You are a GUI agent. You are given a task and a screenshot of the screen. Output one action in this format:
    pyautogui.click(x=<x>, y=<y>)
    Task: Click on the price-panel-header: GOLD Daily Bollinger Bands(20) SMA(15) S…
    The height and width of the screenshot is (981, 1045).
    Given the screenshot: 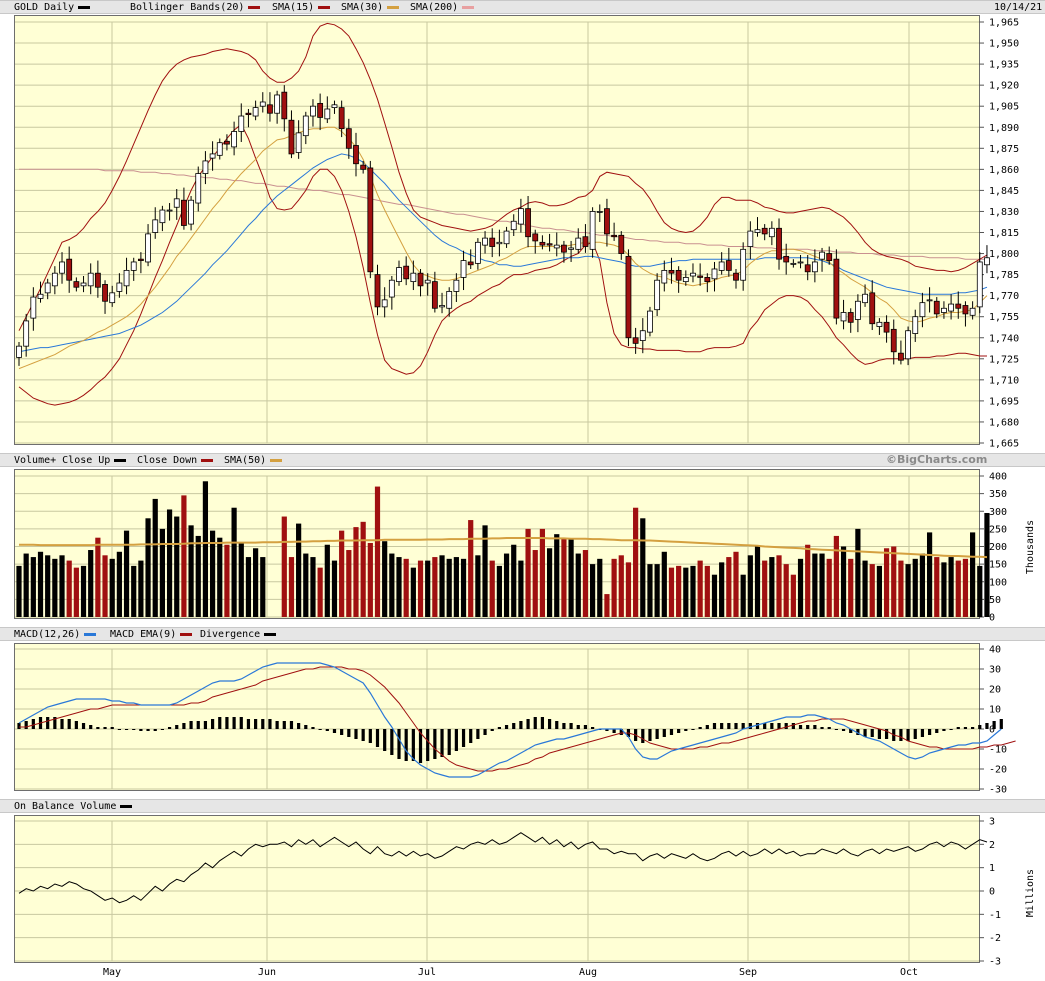 What is the action you would take?
    pyautogui.click(x=522, y=7)
    